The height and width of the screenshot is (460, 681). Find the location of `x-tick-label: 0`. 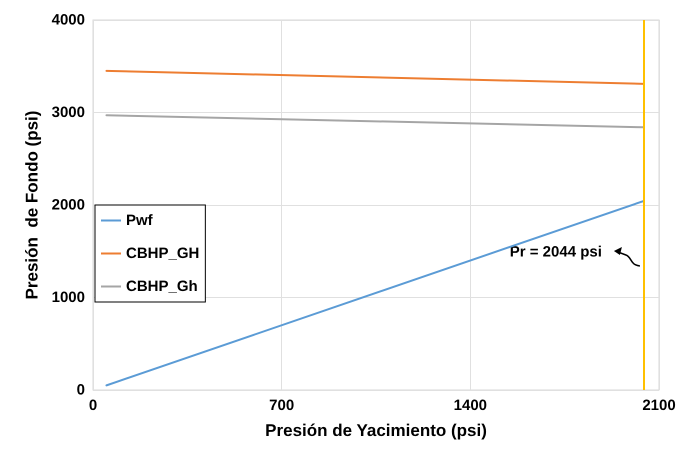

x-tick-label: 0 is located at coordinates (93, 405).